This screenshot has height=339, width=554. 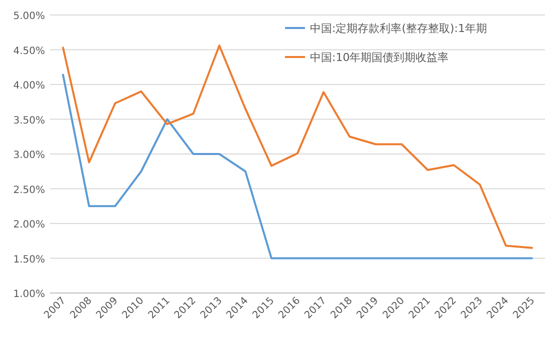 What do you see at coordinates (29, 51) in the screenshot?
I see `y-tick-label: 4.50%` at bounding box center [29, 51].